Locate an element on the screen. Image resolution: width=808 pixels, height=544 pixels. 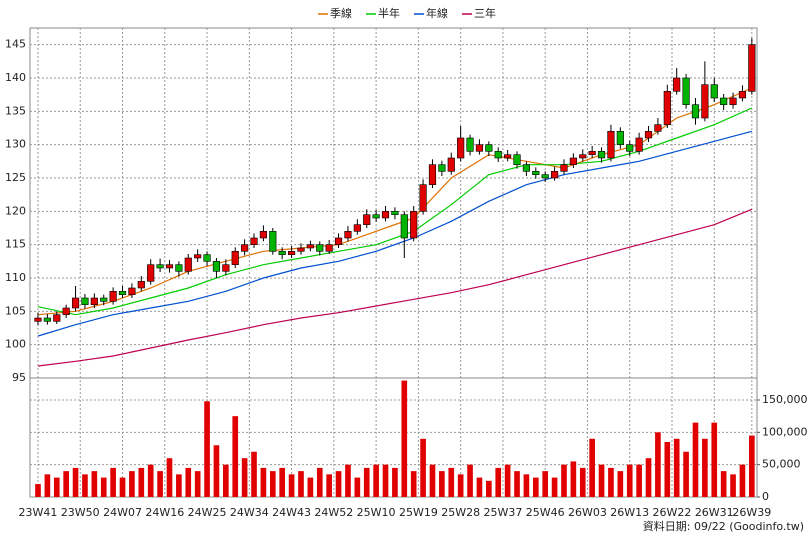
legend-label: 年線 is located at coordinates (437, 13).